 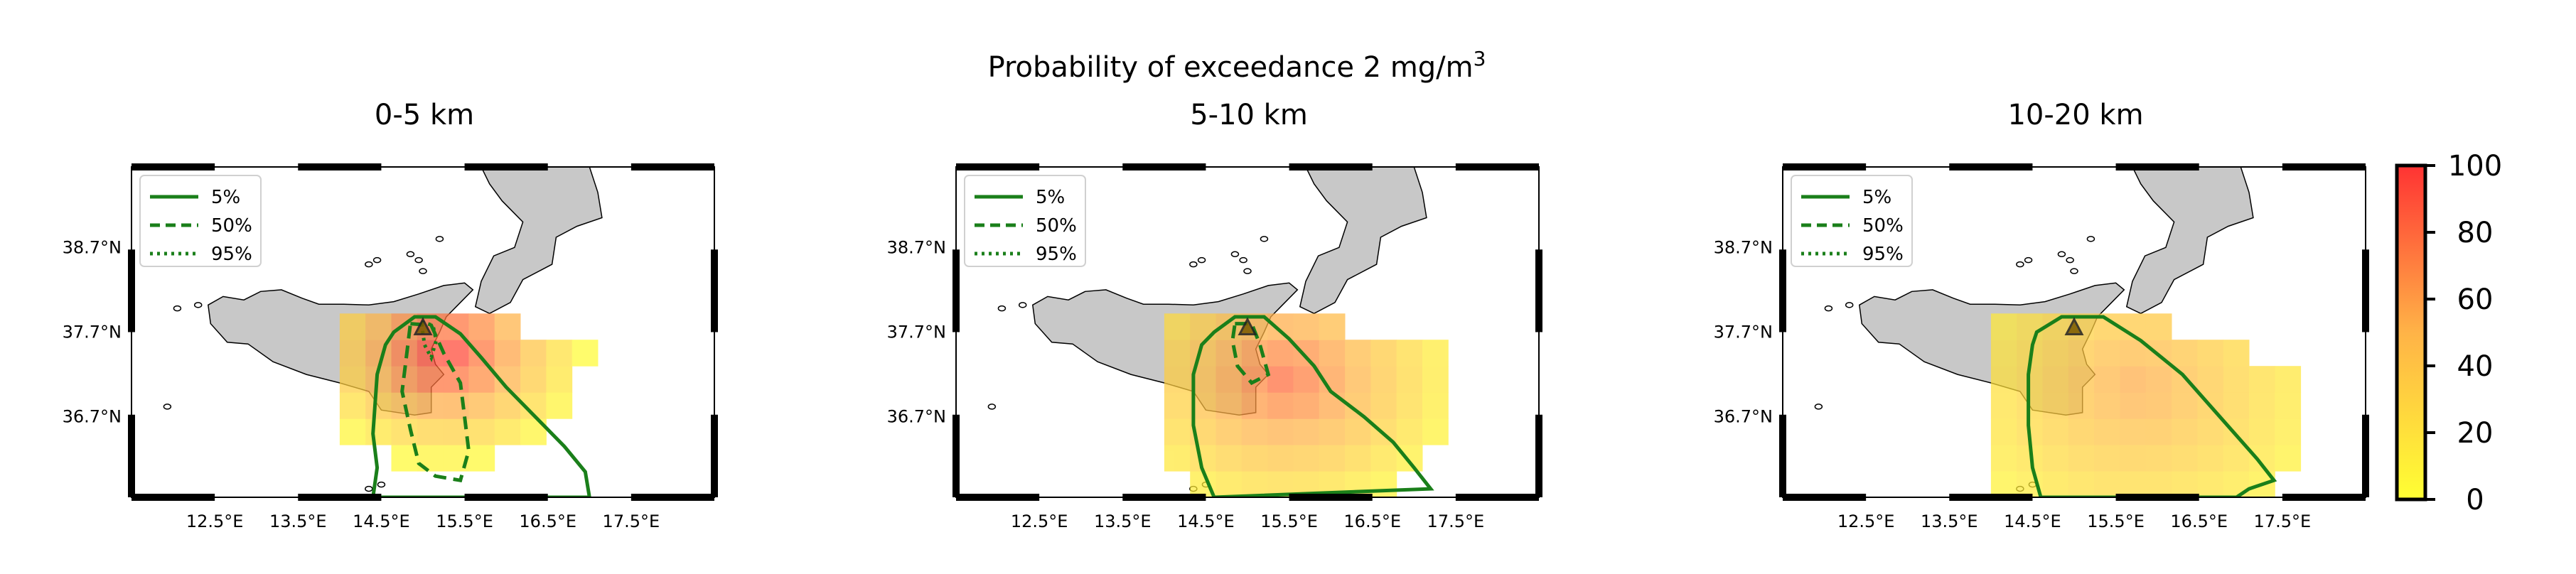 I want to click on x-tick-label: 17.5°E, so click(x=1456, y=521).